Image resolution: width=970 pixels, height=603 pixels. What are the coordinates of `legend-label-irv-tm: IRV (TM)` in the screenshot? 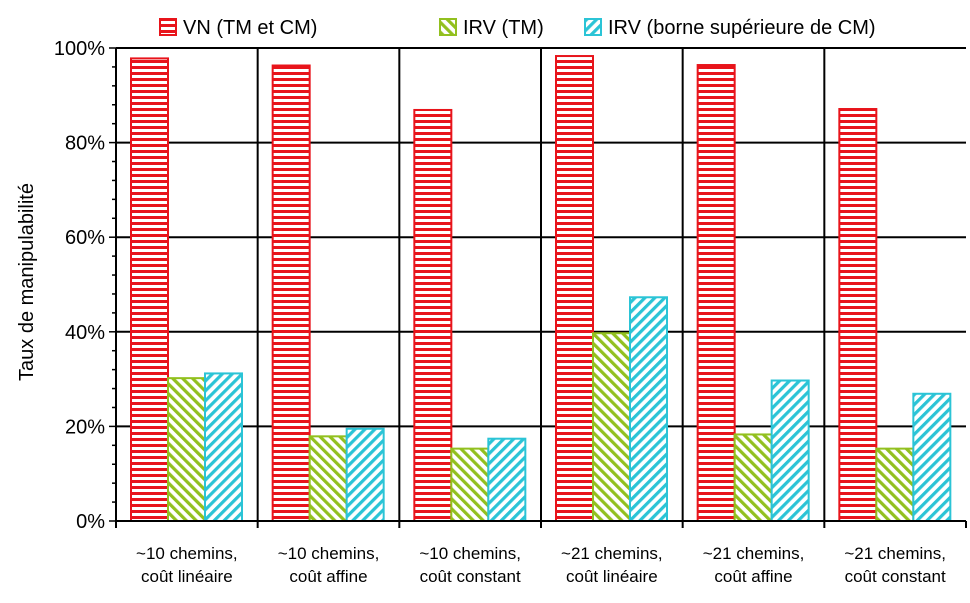 It's located at (503, 28).